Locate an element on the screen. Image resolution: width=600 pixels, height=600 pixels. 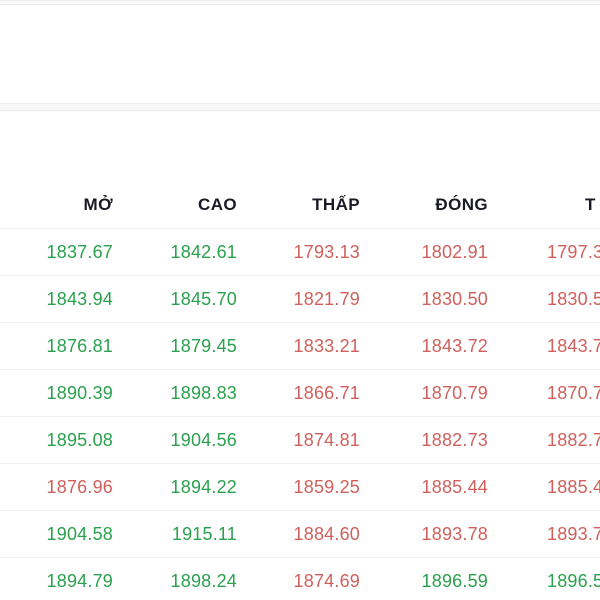
table-row: 1895.08 1904.56 1874.81 1882.73 1882.7 is located at coordinates (300, 440).